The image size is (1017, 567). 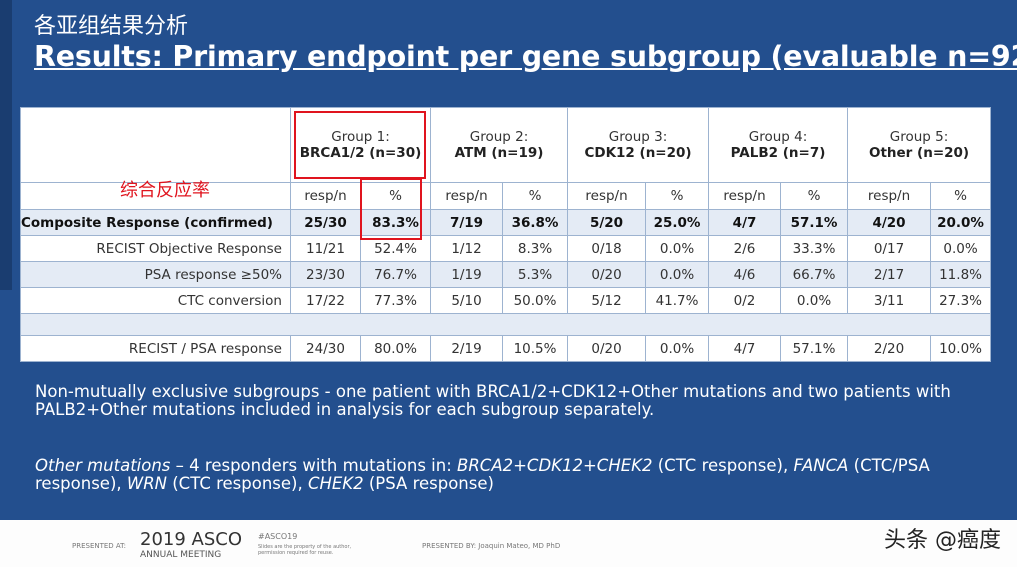 I want to click on note-text: BRCA2+CDK12+CHEK2, so click(x=555, y=465).